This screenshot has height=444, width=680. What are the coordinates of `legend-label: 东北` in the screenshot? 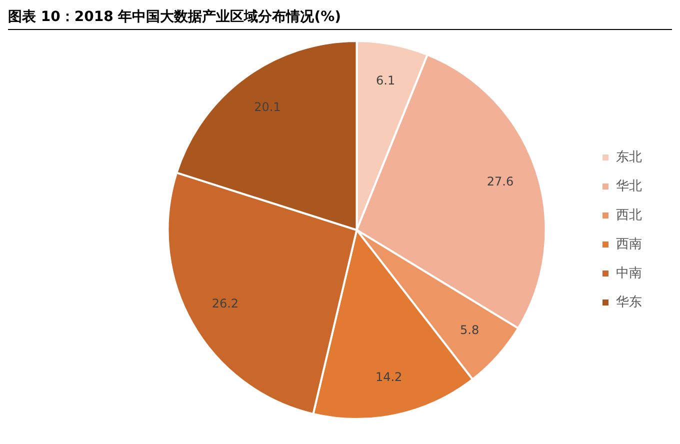 It's located at (629, 157).